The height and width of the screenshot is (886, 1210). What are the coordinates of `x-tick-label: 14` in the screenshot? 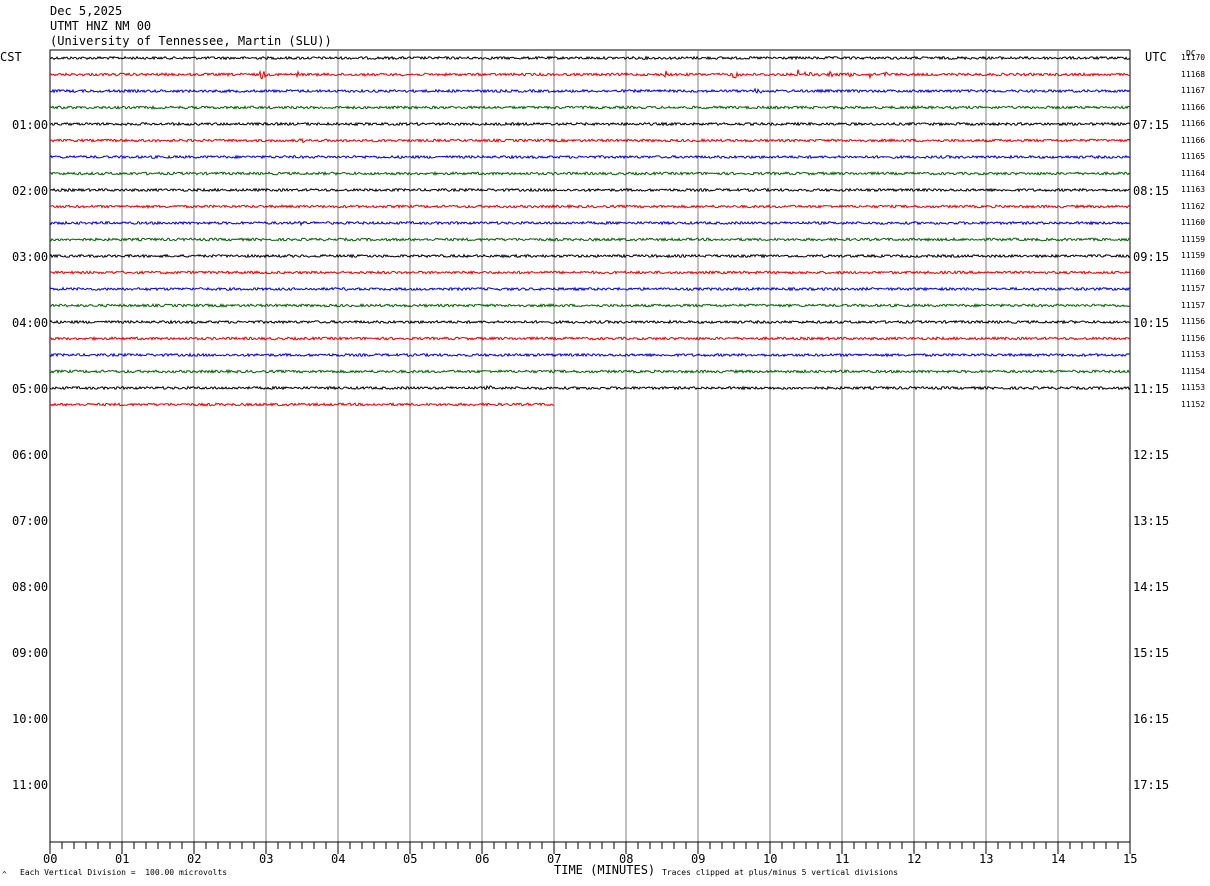 It's located at (1058, 859).